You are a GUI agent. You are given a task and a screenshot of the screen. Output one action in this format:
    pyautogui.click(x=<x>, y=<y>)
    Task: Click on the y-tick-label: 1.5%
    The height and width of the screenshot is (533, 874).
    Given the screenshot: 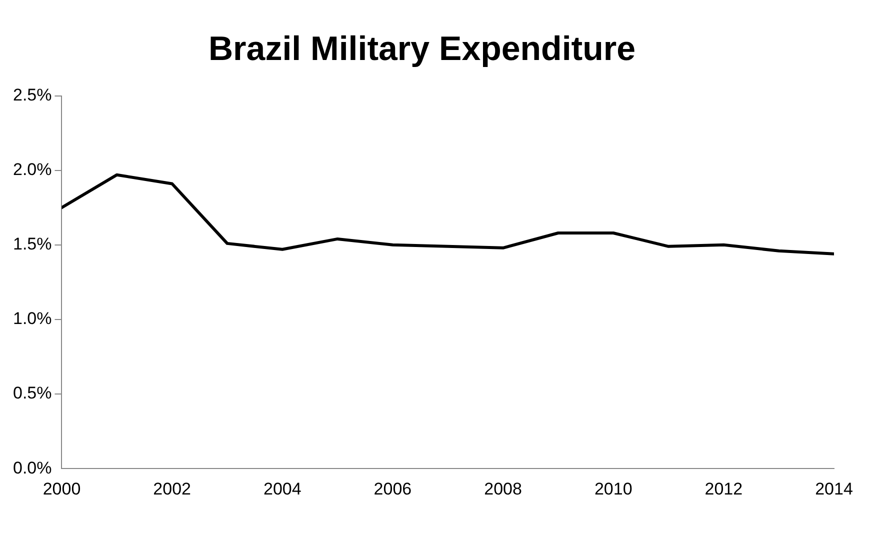 What is the action you would take?
    pyautogui.click(x=32, y=244)
    